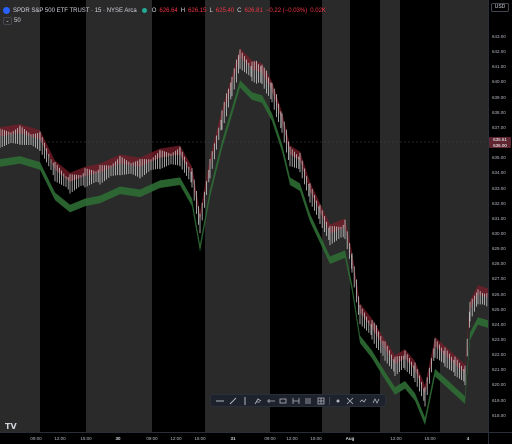  What do you see at coordinates (257, 400) in the screenshot?
I see `pitchfork-icon` at bounding box center [257, 400].